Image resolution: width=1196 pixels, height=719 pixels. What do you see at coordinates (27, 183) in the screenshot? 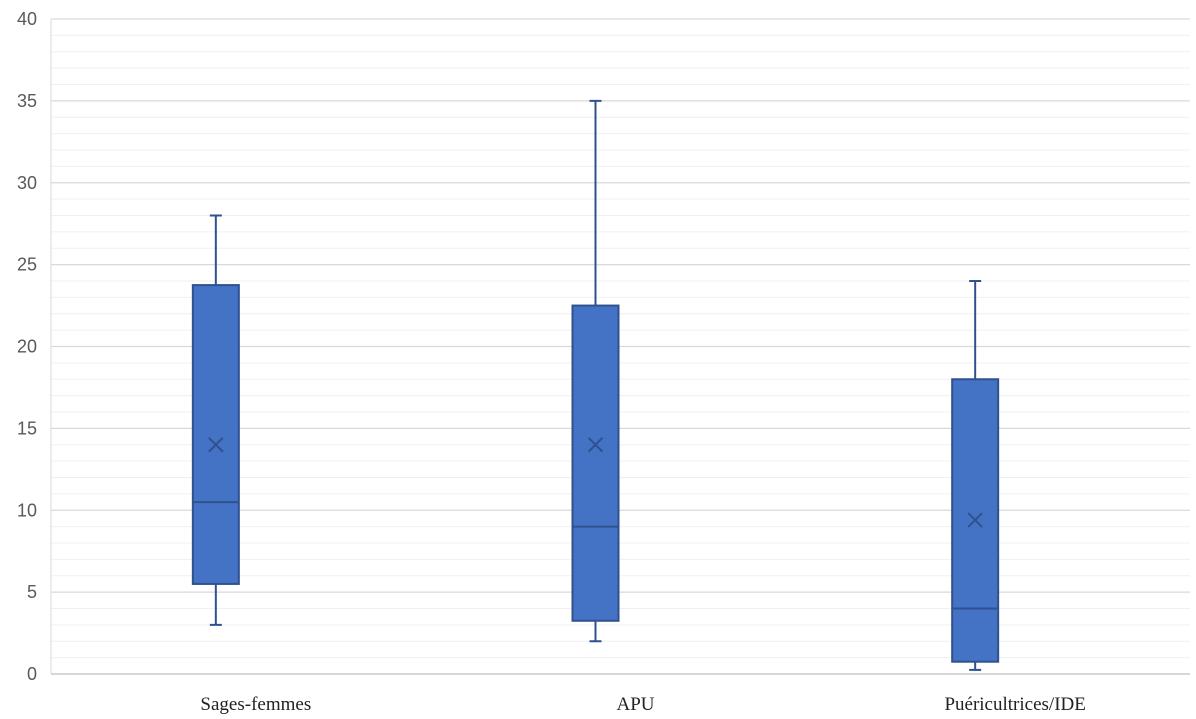
I see `y-tick-label: 30` at bounding box center [27, 183].